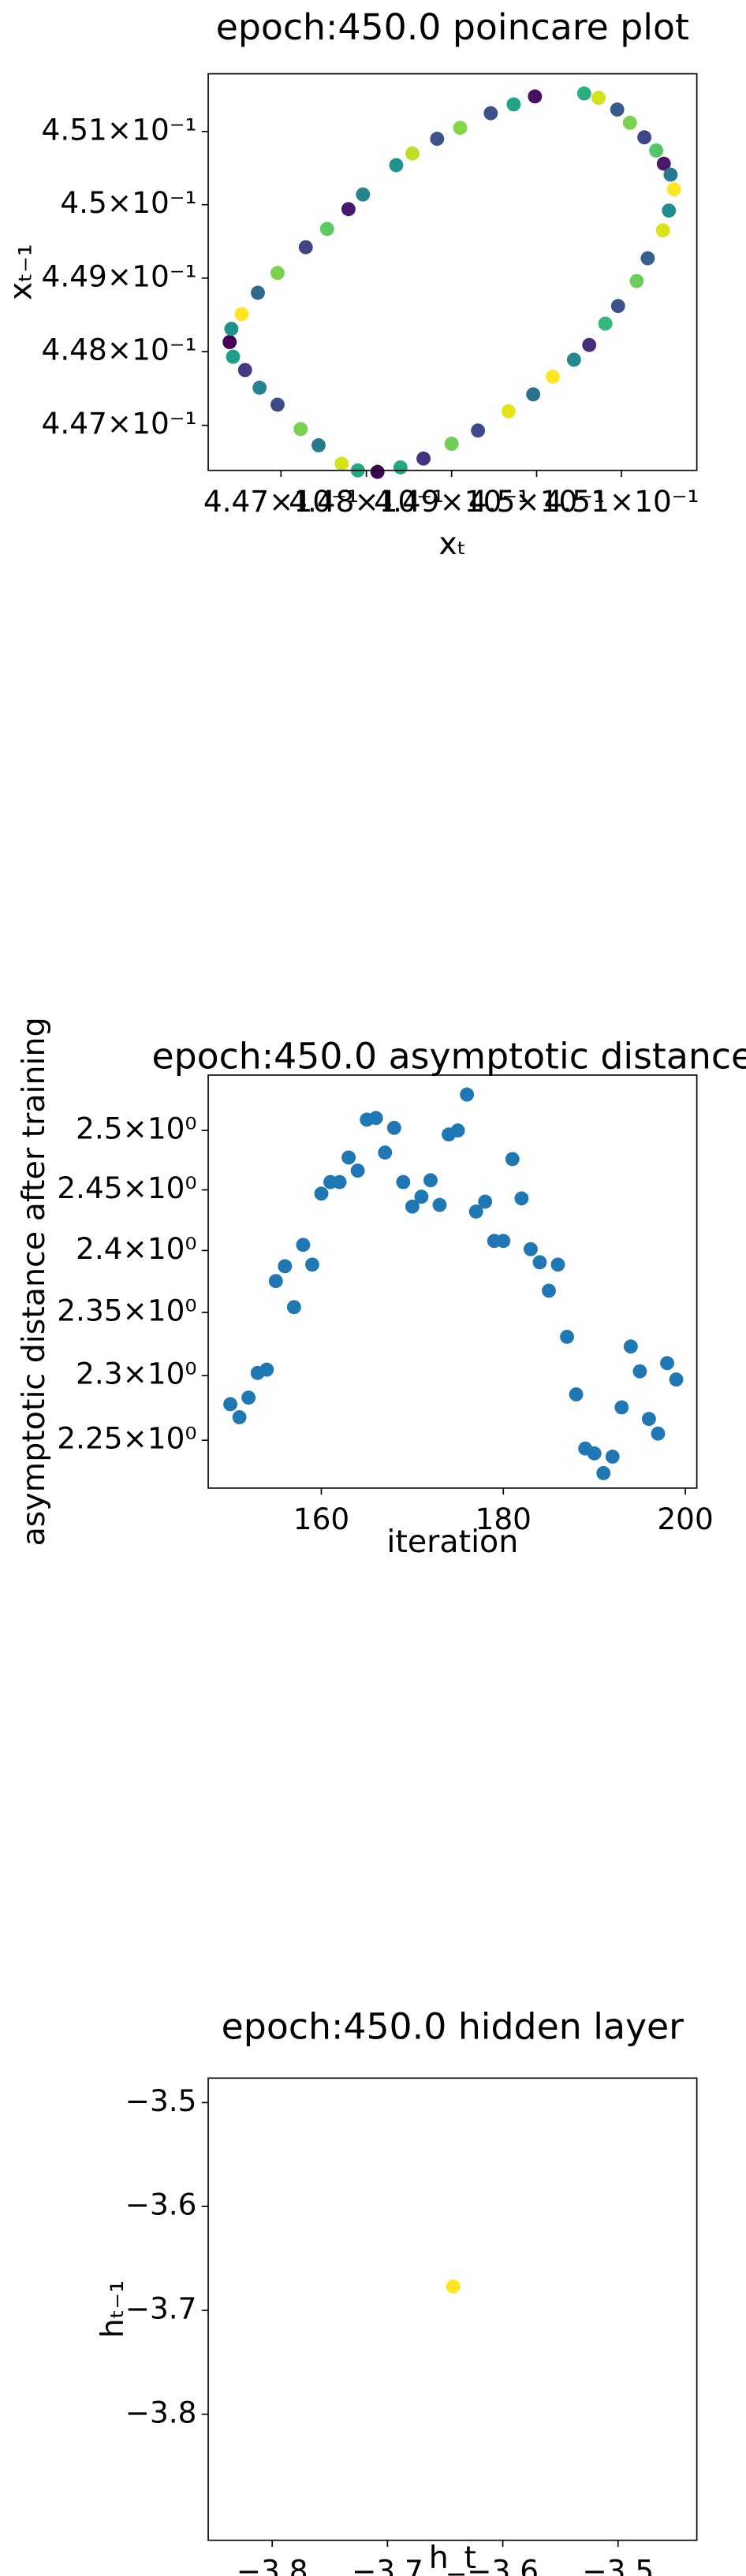 The height and width of the screenshot is (2576, 746). I want to click on chart-title: epoch:450.0 asymptotic distance, so click(448, 1057).